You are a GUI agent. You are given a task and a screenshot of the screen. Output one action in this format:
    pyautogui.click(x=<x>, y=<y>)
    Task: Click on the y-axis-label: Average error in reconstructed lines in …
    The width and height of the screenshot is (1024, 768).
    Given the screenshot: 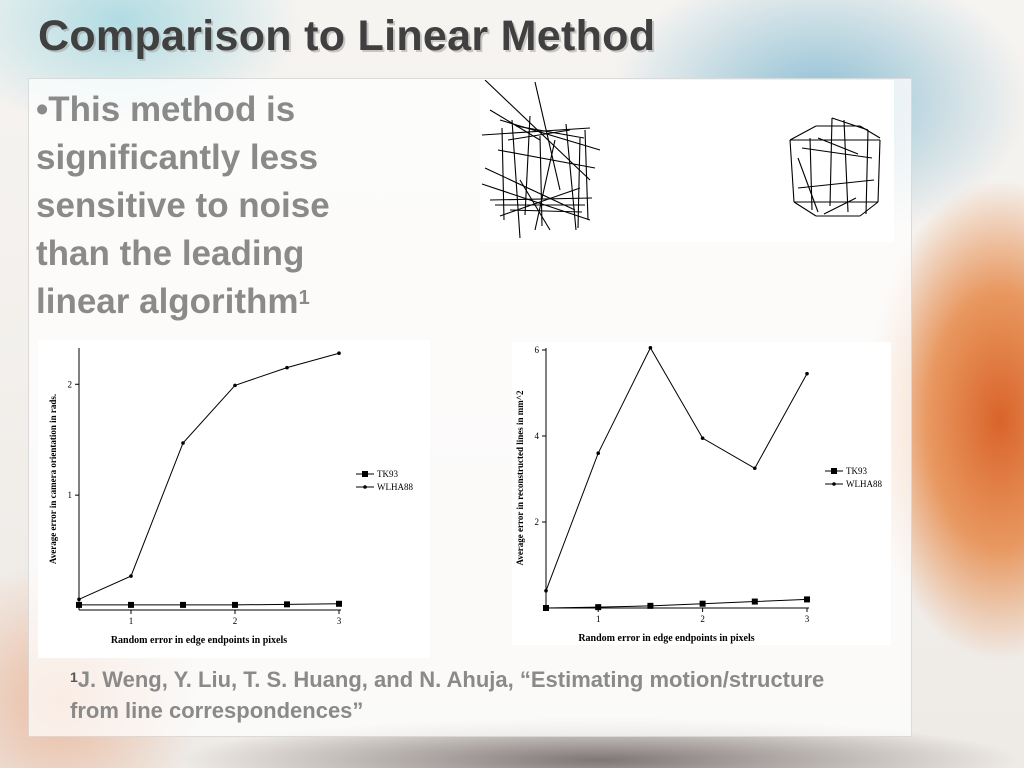 What is the action you would take?
    pyautogui.click(x=520, y=478)
    